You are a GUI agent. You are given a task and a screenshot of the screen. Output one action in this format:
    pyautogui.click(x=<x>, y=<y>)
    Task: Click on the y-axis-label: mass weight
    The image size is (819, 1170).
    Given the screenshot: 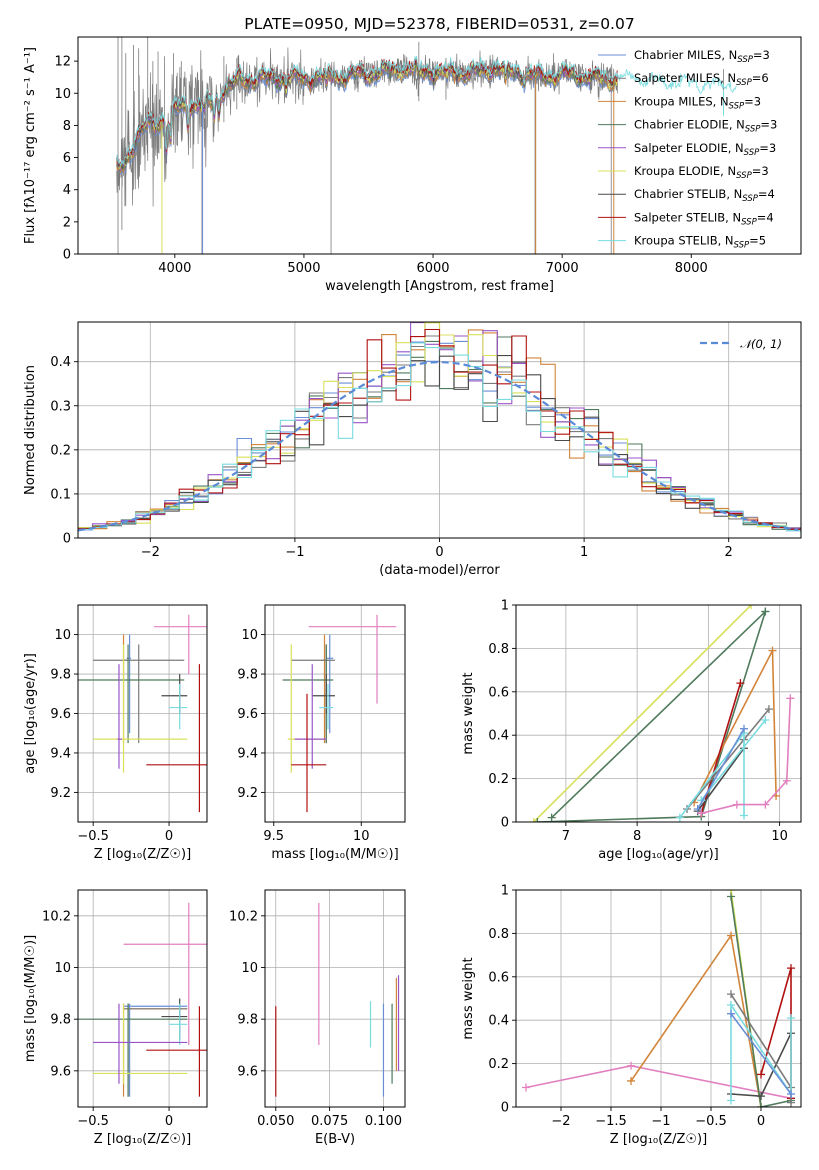 What is the action you would take?
    pyautogui.click(x=468, y=713)
    